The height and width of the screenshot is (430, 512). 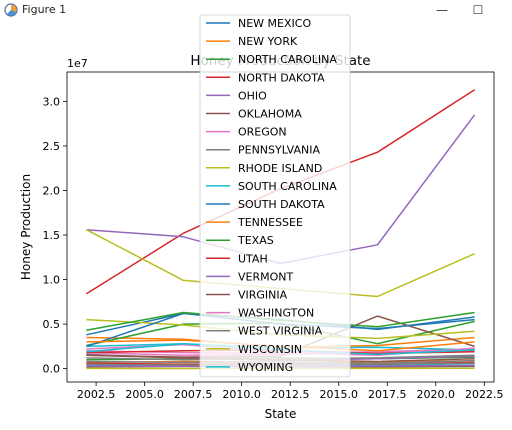 I want to click on legend-entry-15: VIRGINIA, so click(x=263, y=295).